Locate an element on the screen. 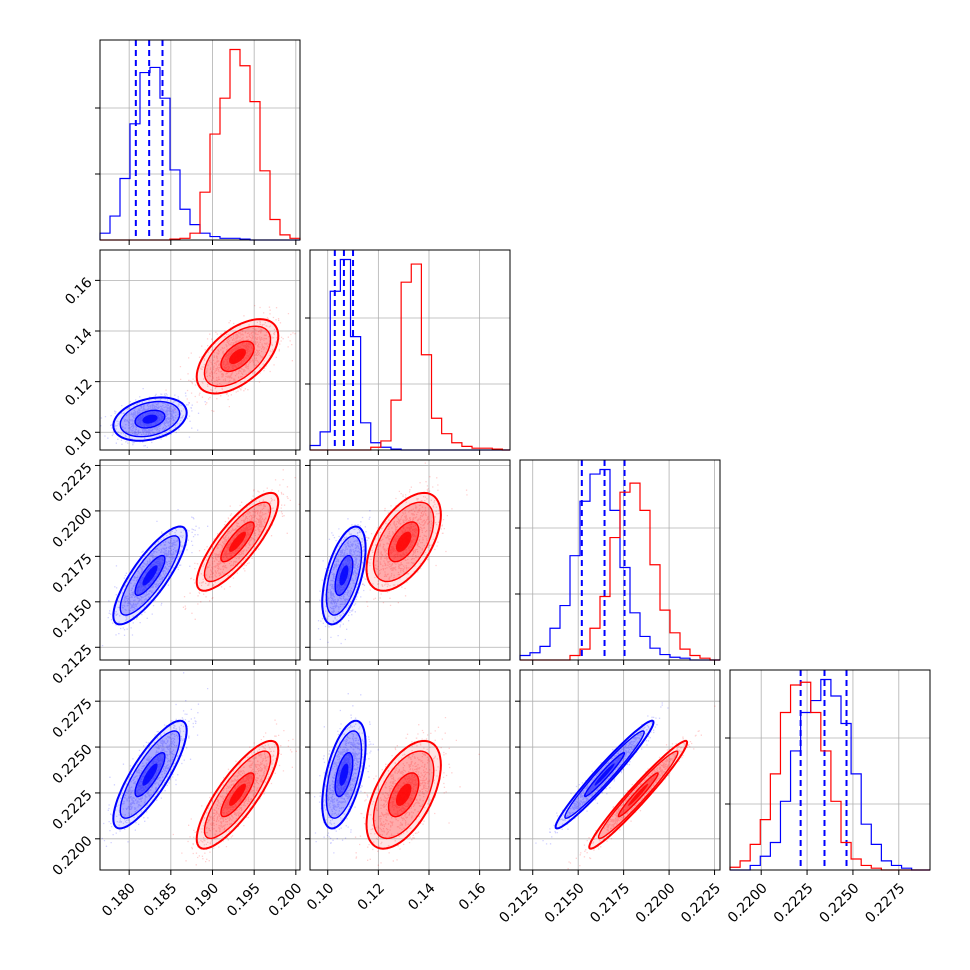  y-tick-label: 0.10 is located at coordinates (78, 443).